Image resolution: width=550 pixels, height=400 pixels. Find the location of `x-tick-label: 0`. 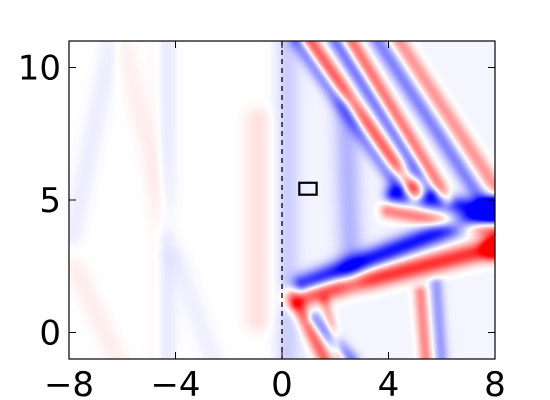

x-tick-label: 0 is located at coordinates (282, 382).